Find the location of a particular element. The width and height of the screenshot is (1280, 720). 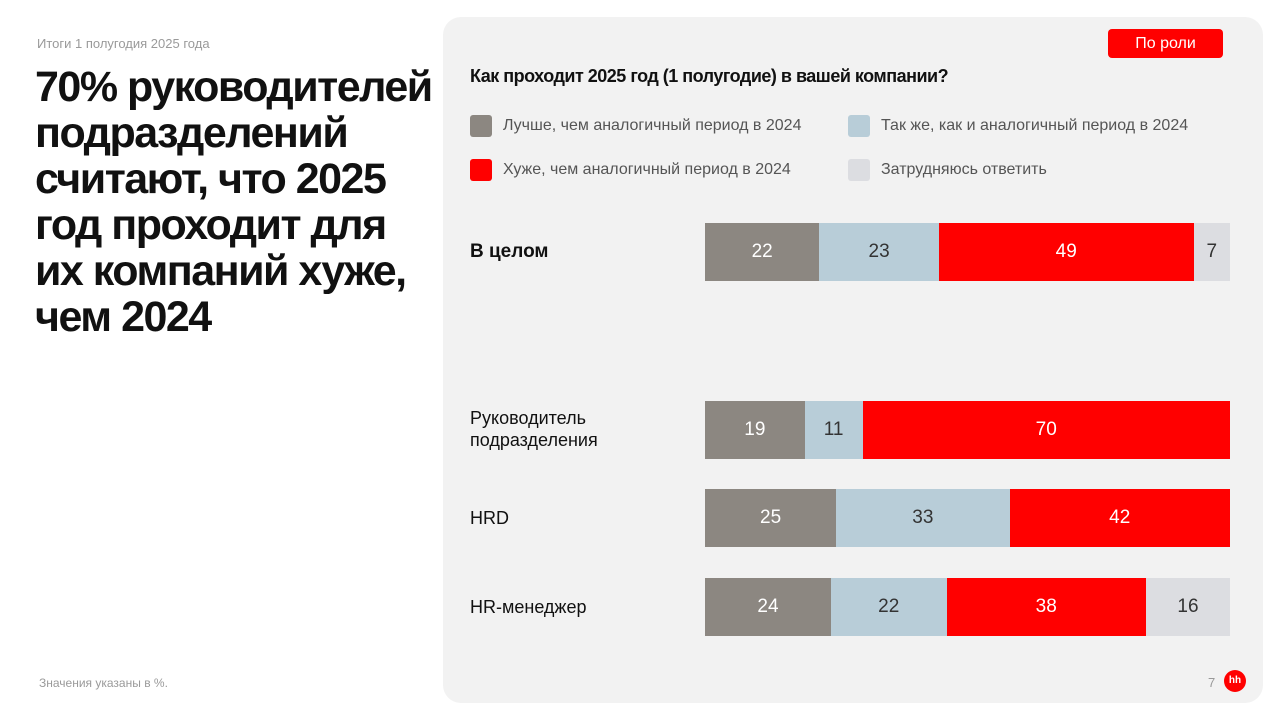

bar-segment: 38 is located at coordinates (1046, 607).